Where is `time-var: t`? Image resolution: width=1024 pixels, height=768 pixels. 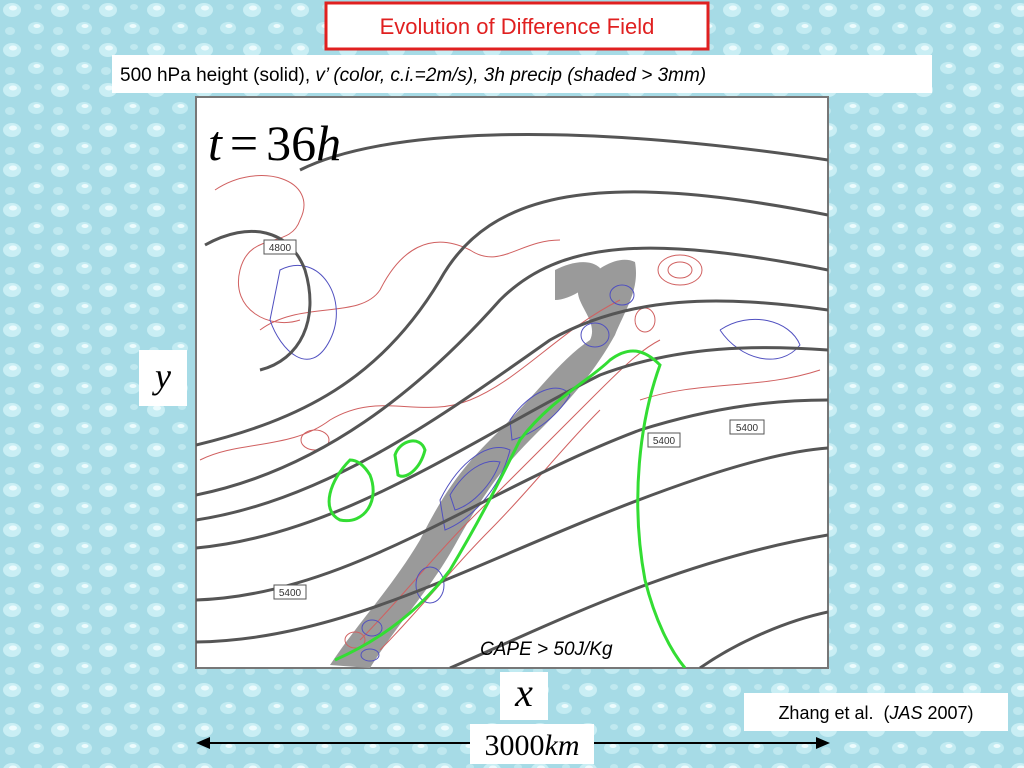
time-var: t is located at coordinates (215, 143).